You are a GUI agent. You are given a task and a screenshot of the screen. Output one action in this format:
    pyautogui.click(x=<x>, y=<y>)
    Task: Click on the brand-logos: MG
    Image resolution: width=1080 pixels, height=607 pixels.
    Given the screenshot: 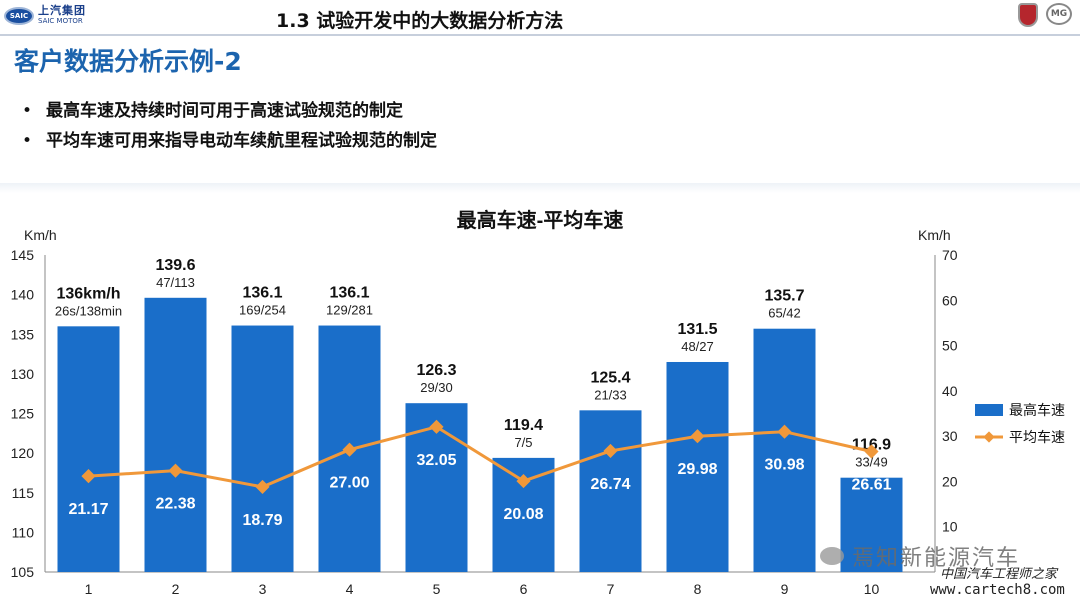 What is the action you would take?
    pyautogui.click(x=1045, y=15)
    